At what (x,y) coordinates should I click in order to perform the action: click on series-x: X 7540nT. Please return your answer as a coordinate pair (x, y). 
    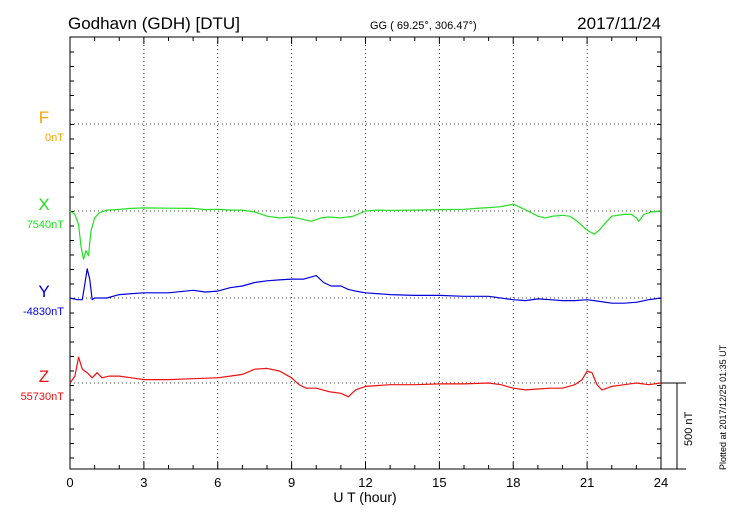
    Looking at the image, I should click on (344, 227).